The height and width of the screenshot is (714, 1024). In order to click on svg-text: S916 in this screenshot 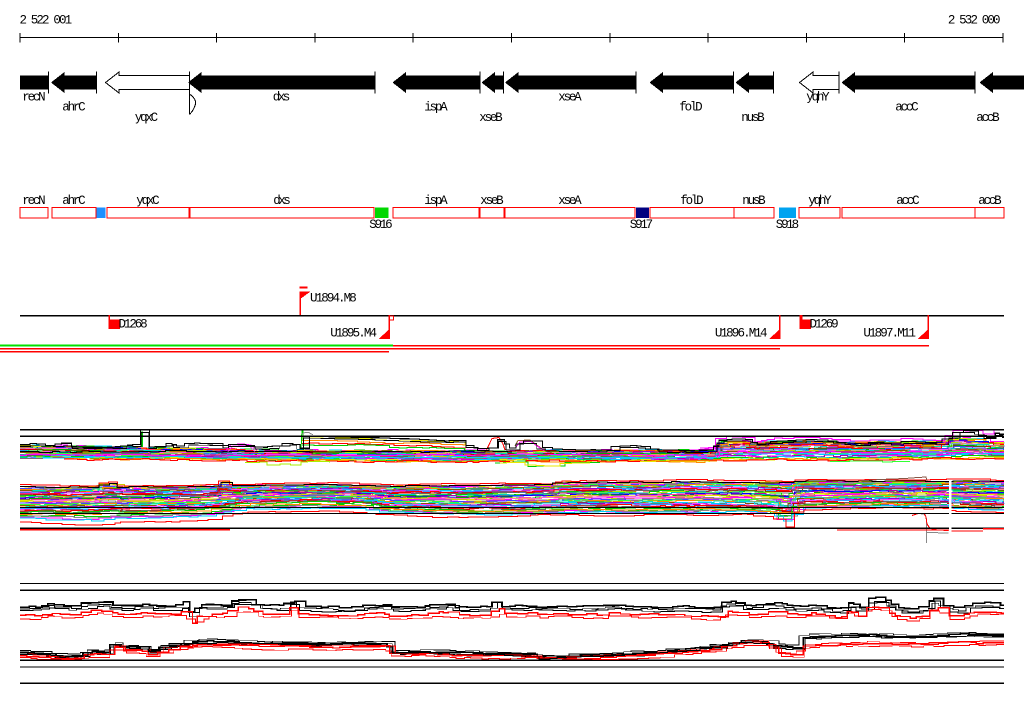, I will do `click(380, 225)`.